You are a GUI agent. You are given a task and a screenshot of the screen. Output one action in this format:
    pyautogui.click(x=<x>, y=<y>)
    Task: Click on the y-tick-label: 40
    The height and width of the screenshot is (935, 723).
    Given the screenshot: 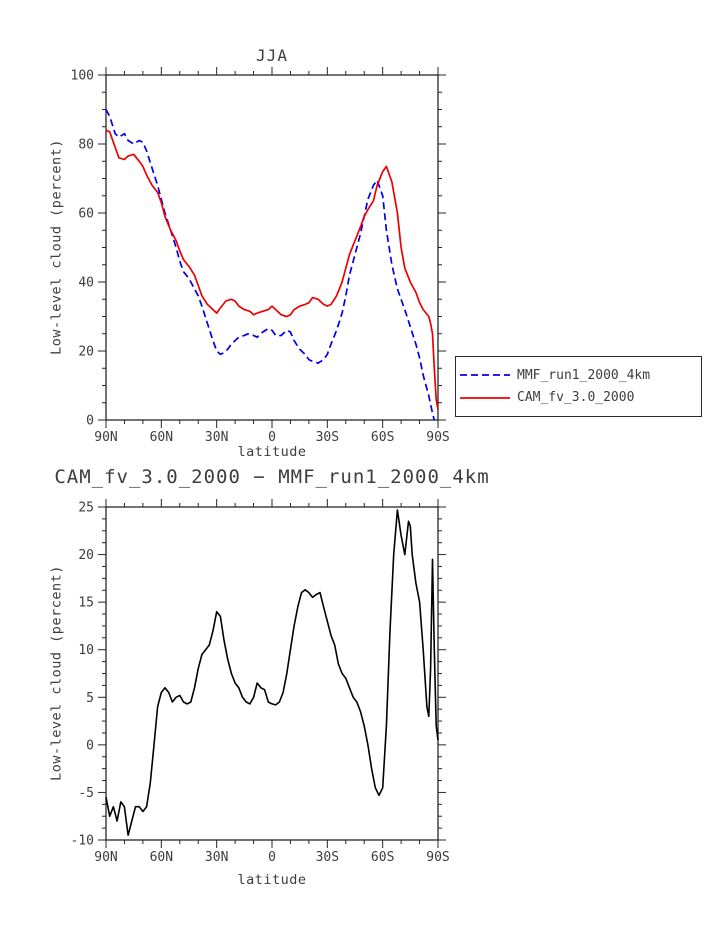 What is the action you would take?
    pyautogui.click(x=86, y=283)
    